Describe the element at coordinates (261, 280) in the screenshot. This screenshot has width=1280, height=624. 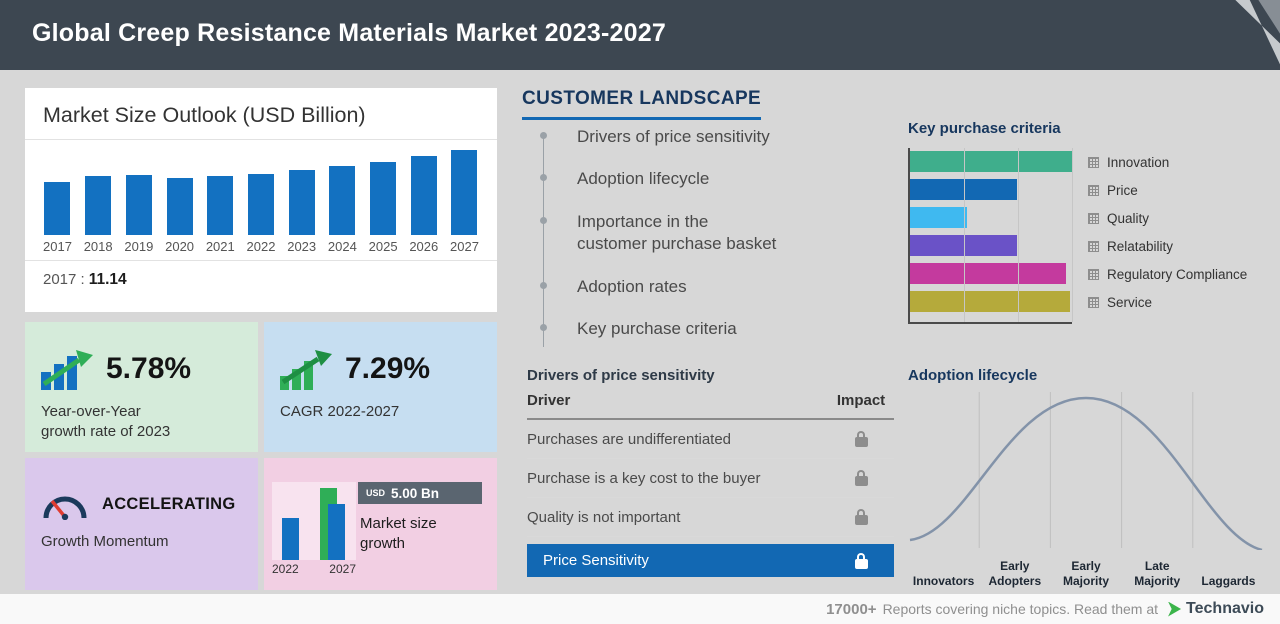
I see `base-year-value: 2017 :11.14` at that location.